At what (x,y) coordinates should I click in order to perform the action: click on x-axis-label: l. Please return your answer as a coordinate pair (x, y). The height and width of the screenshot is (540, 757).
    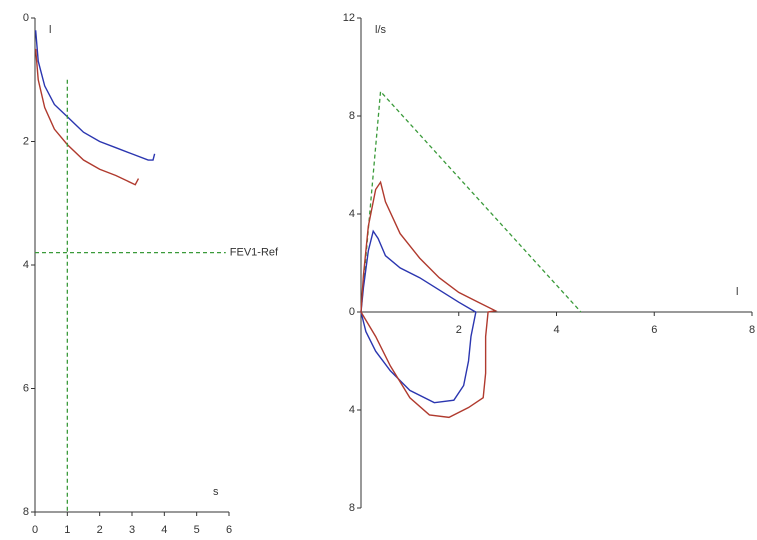
    Looking at the image, I should click on (737, 292).